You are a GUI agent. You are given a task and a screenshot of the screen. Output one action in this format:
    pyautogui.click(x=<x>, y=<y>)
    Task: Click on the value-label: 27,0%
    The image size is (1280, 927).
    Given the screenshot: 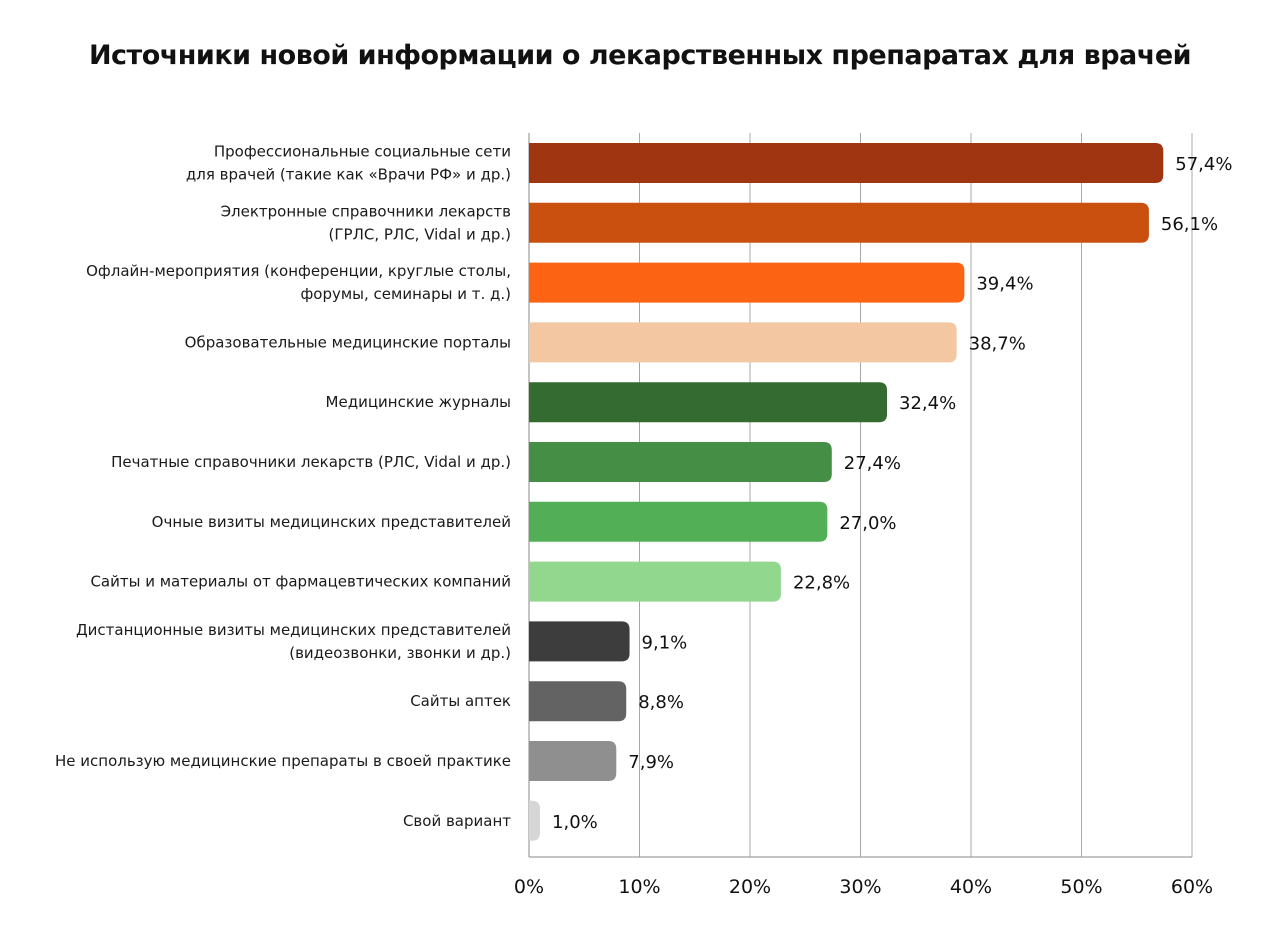 What is the action you would take?
    pyautogui.click(x=867, y=523)
    